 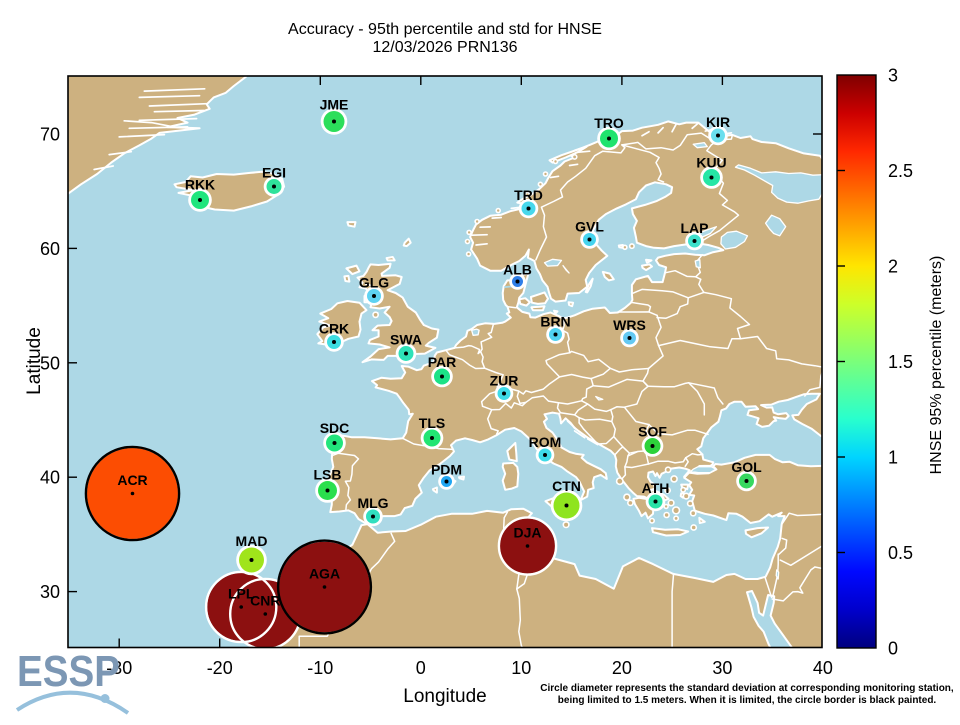 What do you see at coordinates (444, 696) in the screenshot?
I see `svg-text: Longitude` at bounding box center [444, 696].